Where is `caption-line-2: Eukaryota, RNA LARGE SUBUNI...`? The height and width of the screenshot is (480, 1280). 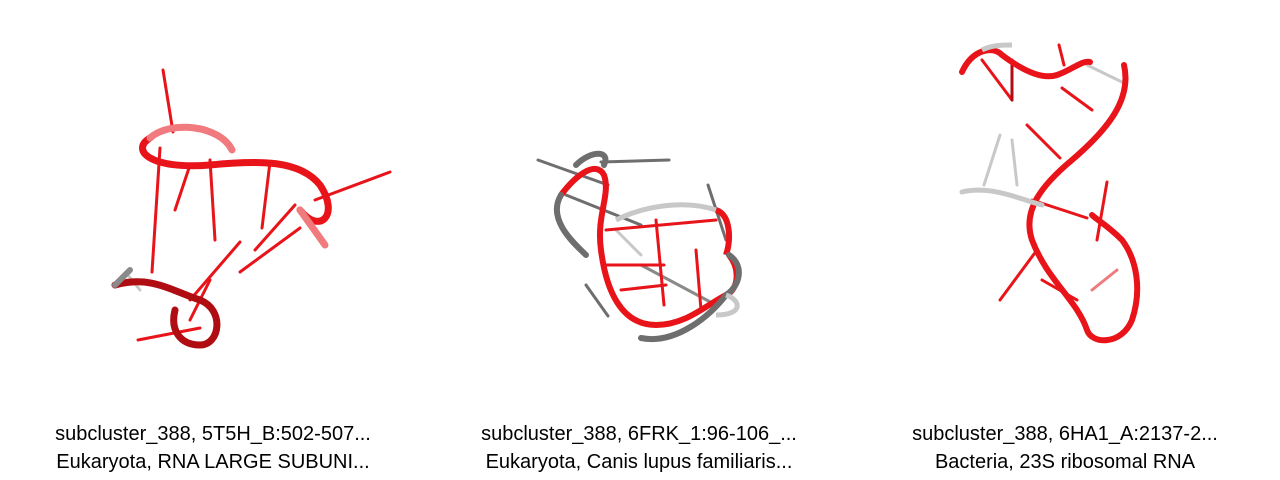 caption-line-2: Eukaryota, RNA LARGE SUBUNI... is located at coordinates (213, 462).